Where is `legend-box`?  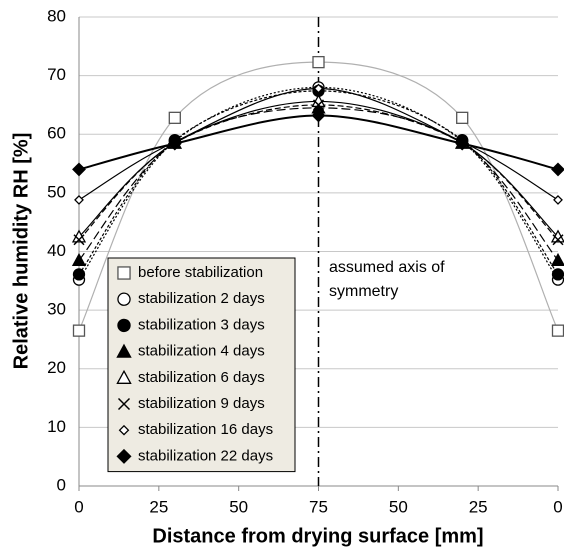
legend-box is located at coordinates (201, 365).